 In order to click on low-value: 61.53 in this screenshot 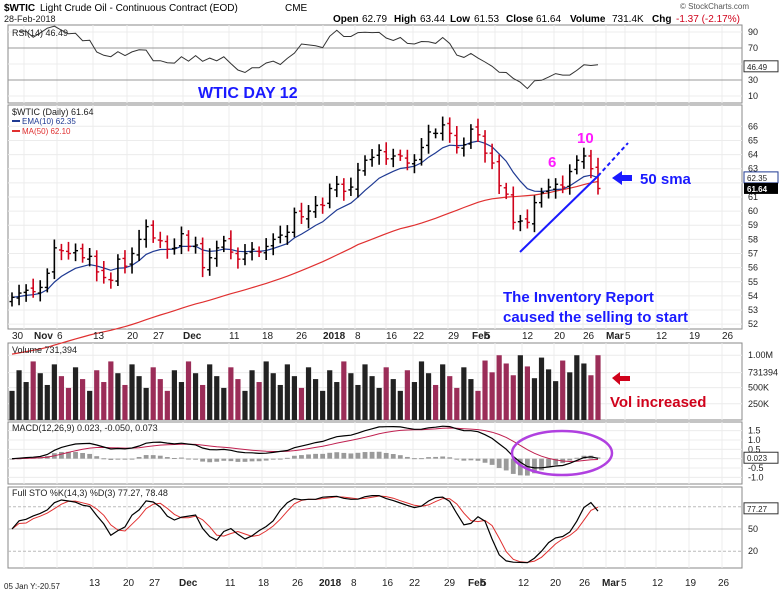, I will do `click(486, 19)`.